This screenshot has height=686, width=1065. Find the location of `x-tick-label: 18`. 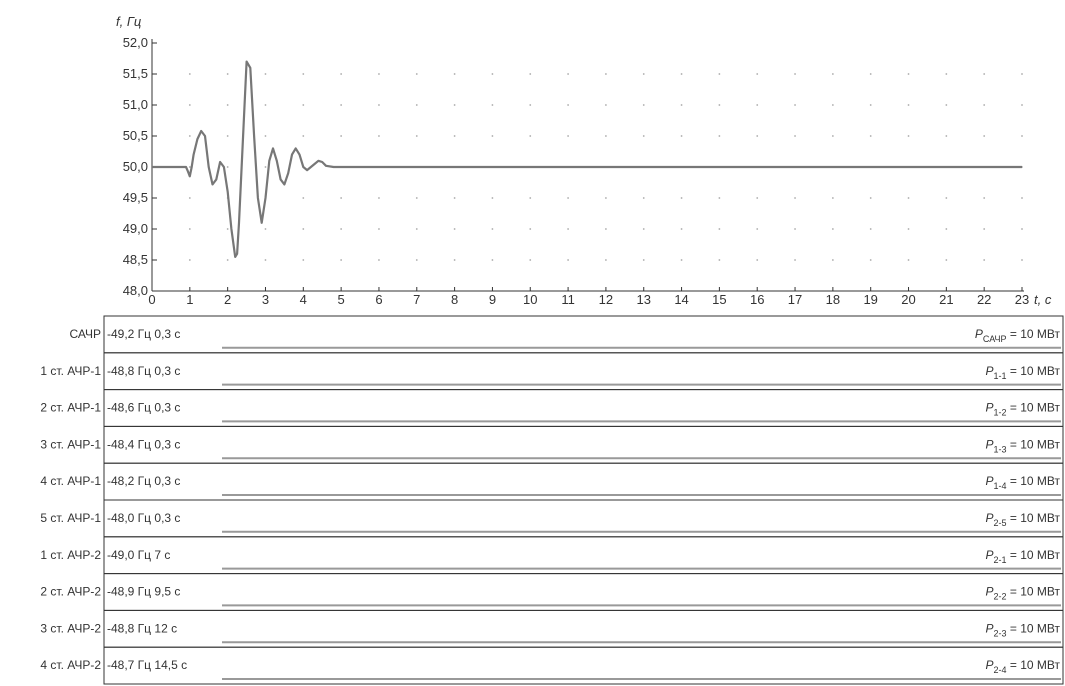

x-tick-label: 18 is located at coordinates (833, 299).